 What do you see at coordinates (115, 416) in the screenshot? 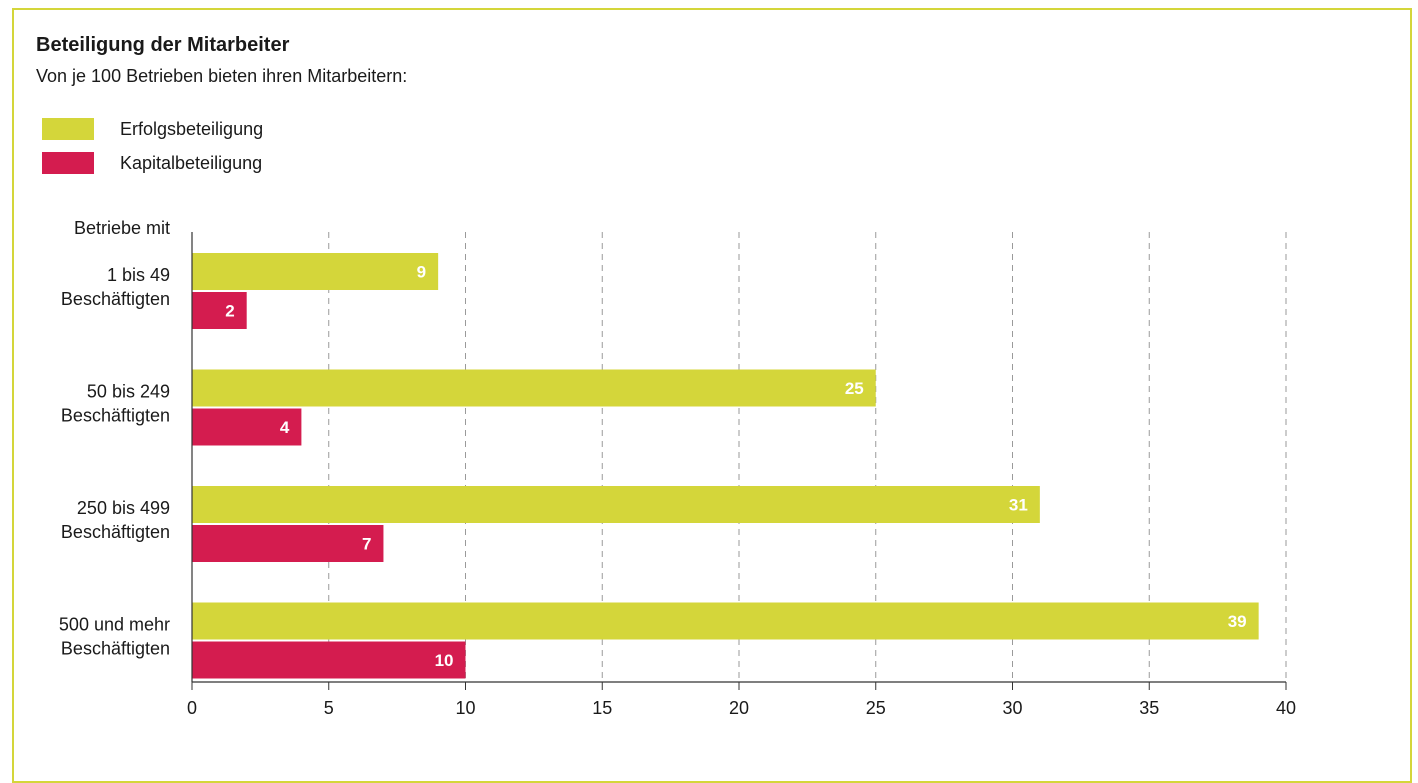
I see `category-label-1-line-1: Beschäftigten` at bounding box center [115, 416].